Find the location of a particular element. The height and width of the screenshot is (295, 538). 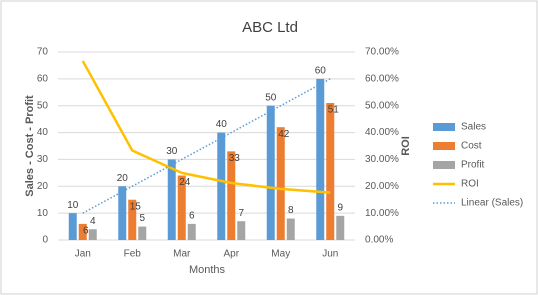

data-label: 7 is located at coordinates (241, 213).